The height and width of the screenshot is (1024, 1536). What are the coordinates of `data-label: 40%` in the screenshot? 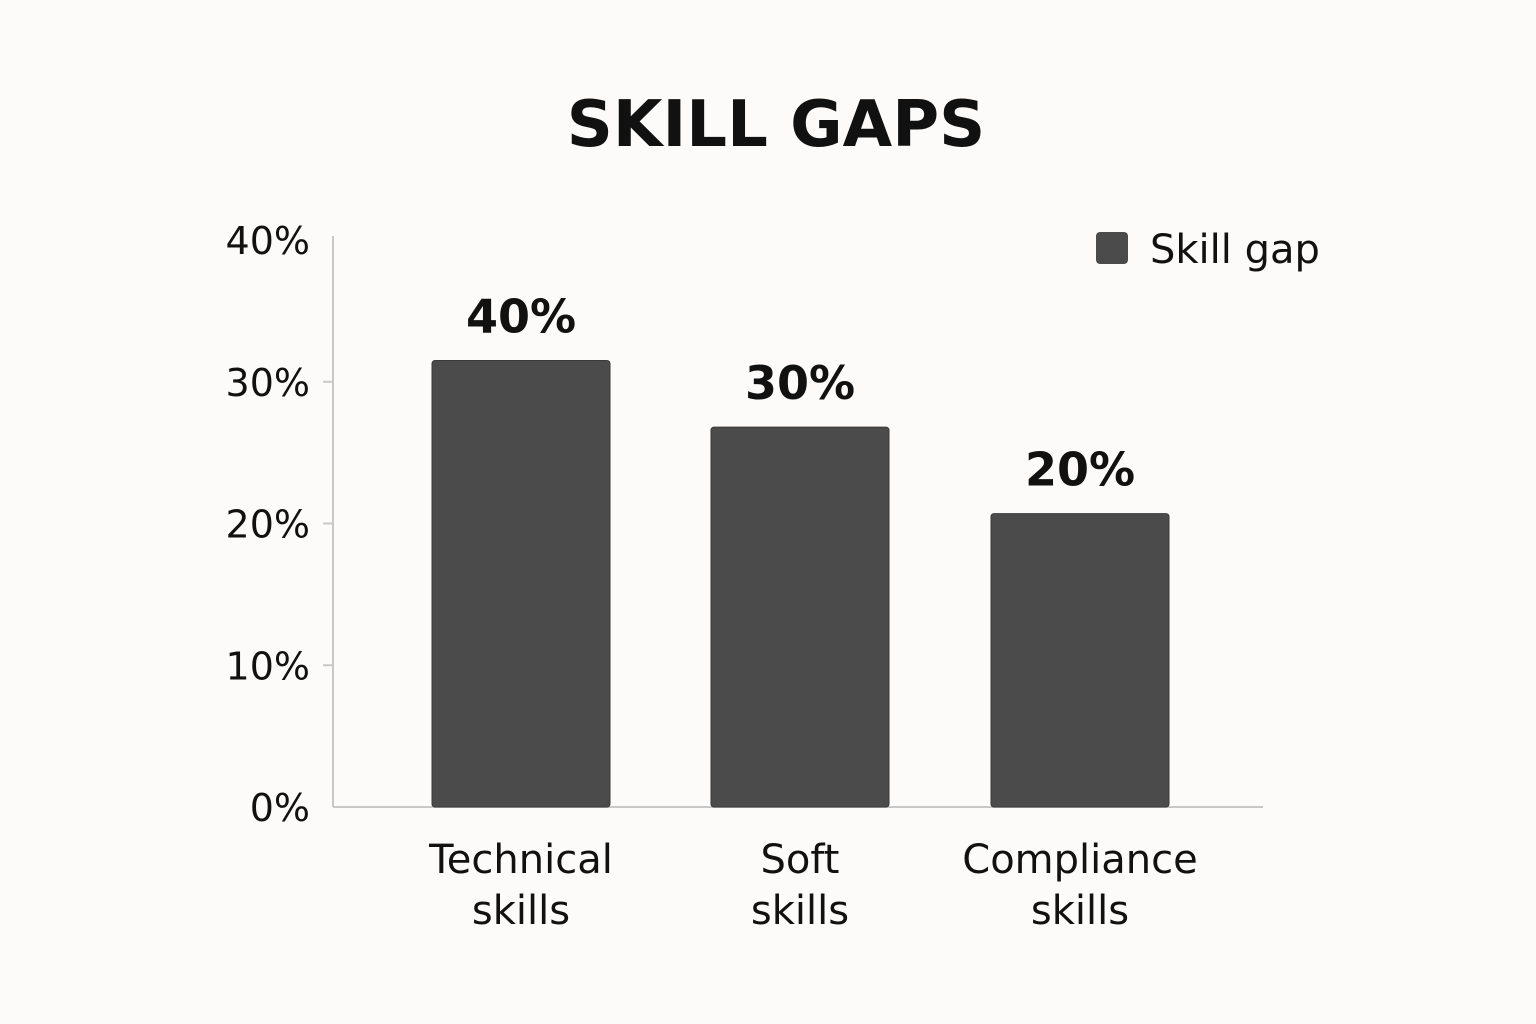 It's located at (521, 316).